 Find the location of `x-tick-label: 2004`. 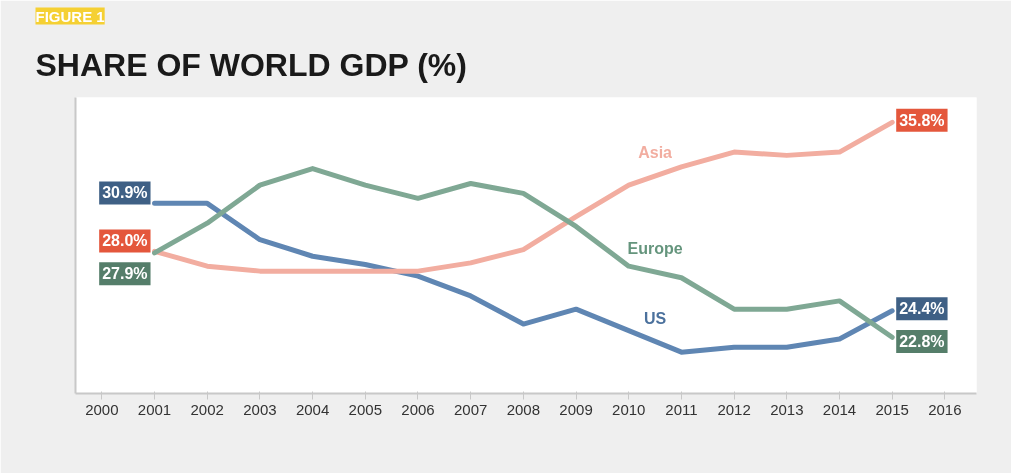

x-tick-label: 2004 is located at coordinates (312, 409).